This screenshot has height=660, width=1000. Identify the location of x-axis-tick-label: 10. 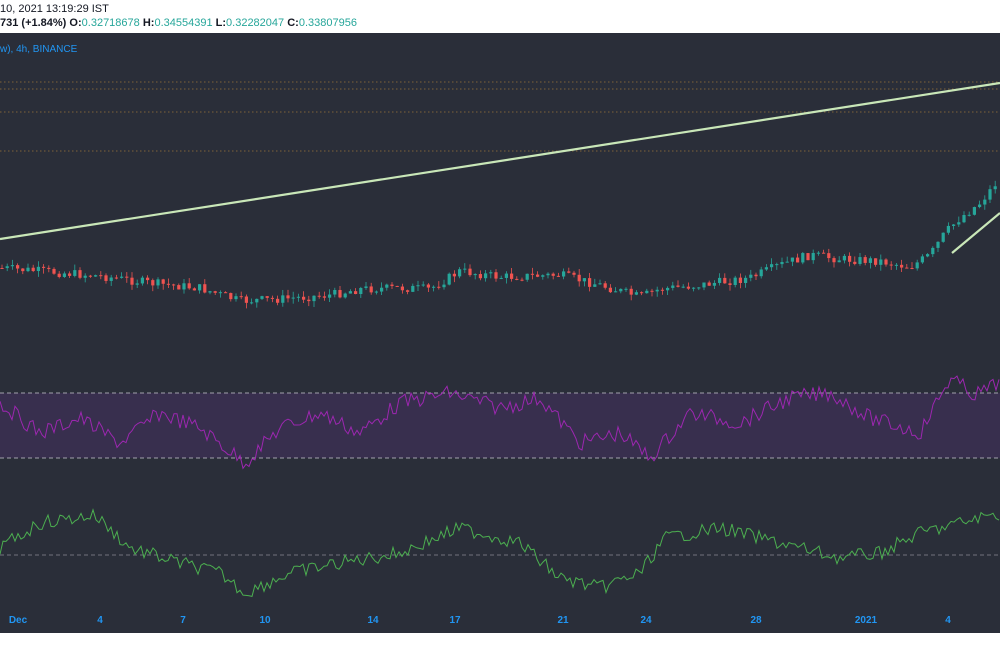
(265, 620).